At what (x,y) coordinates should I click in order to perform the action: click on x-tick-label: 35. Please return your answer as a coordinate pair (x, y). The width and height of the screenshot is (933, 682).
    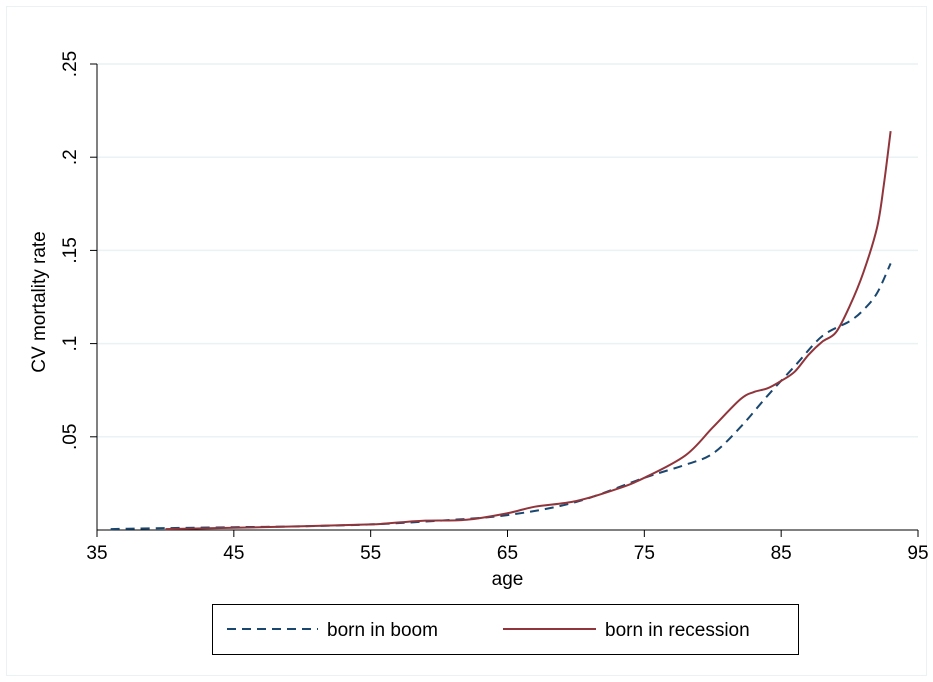
    Looking at the image, I should click on (96, 553).